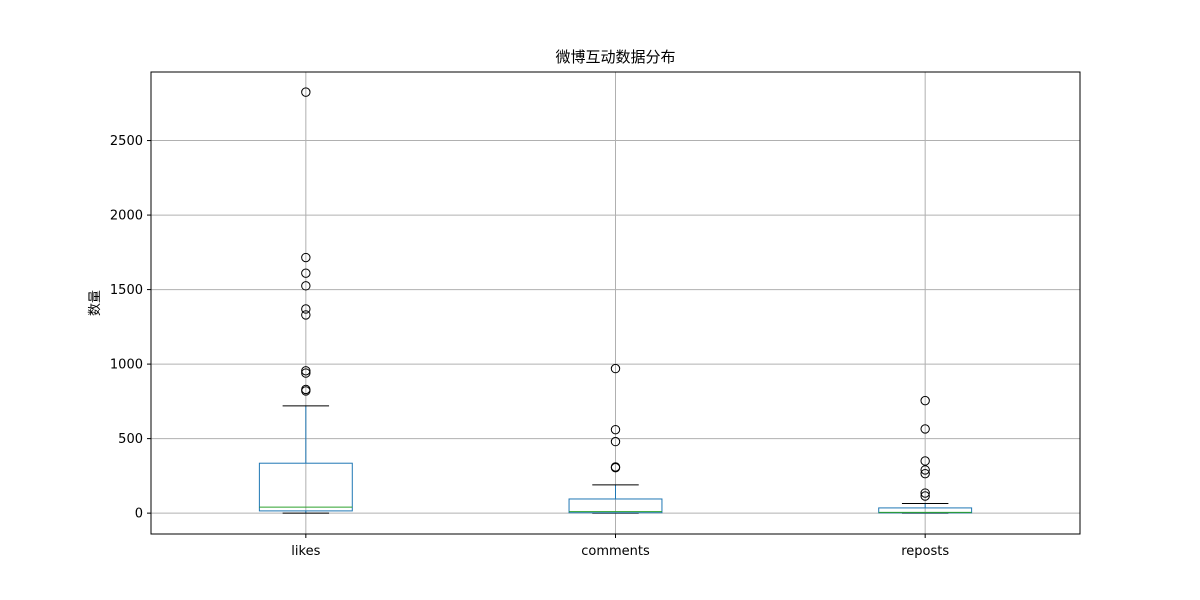  I want to click on x-tick-label: comments, so click(615, 551).